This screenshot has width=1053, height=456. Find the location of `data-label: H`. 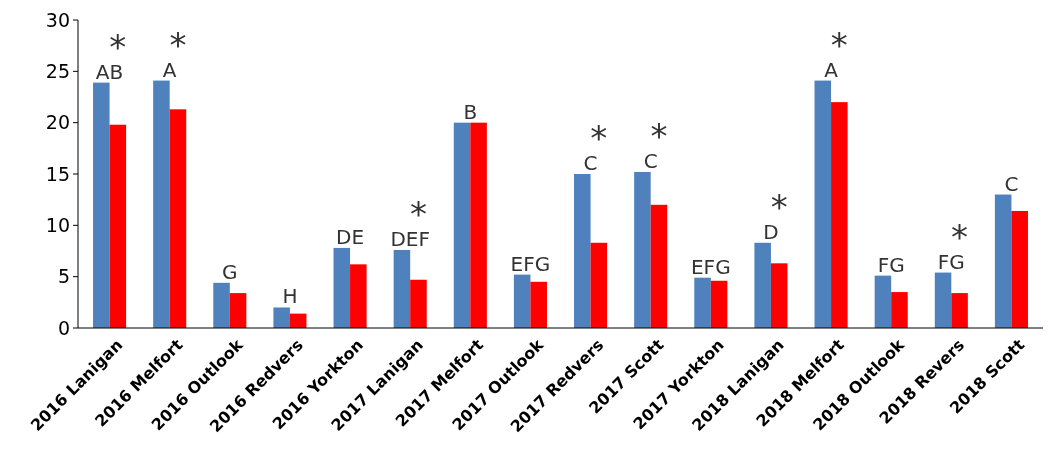

data-label: H is located at coordinates (290, 296).